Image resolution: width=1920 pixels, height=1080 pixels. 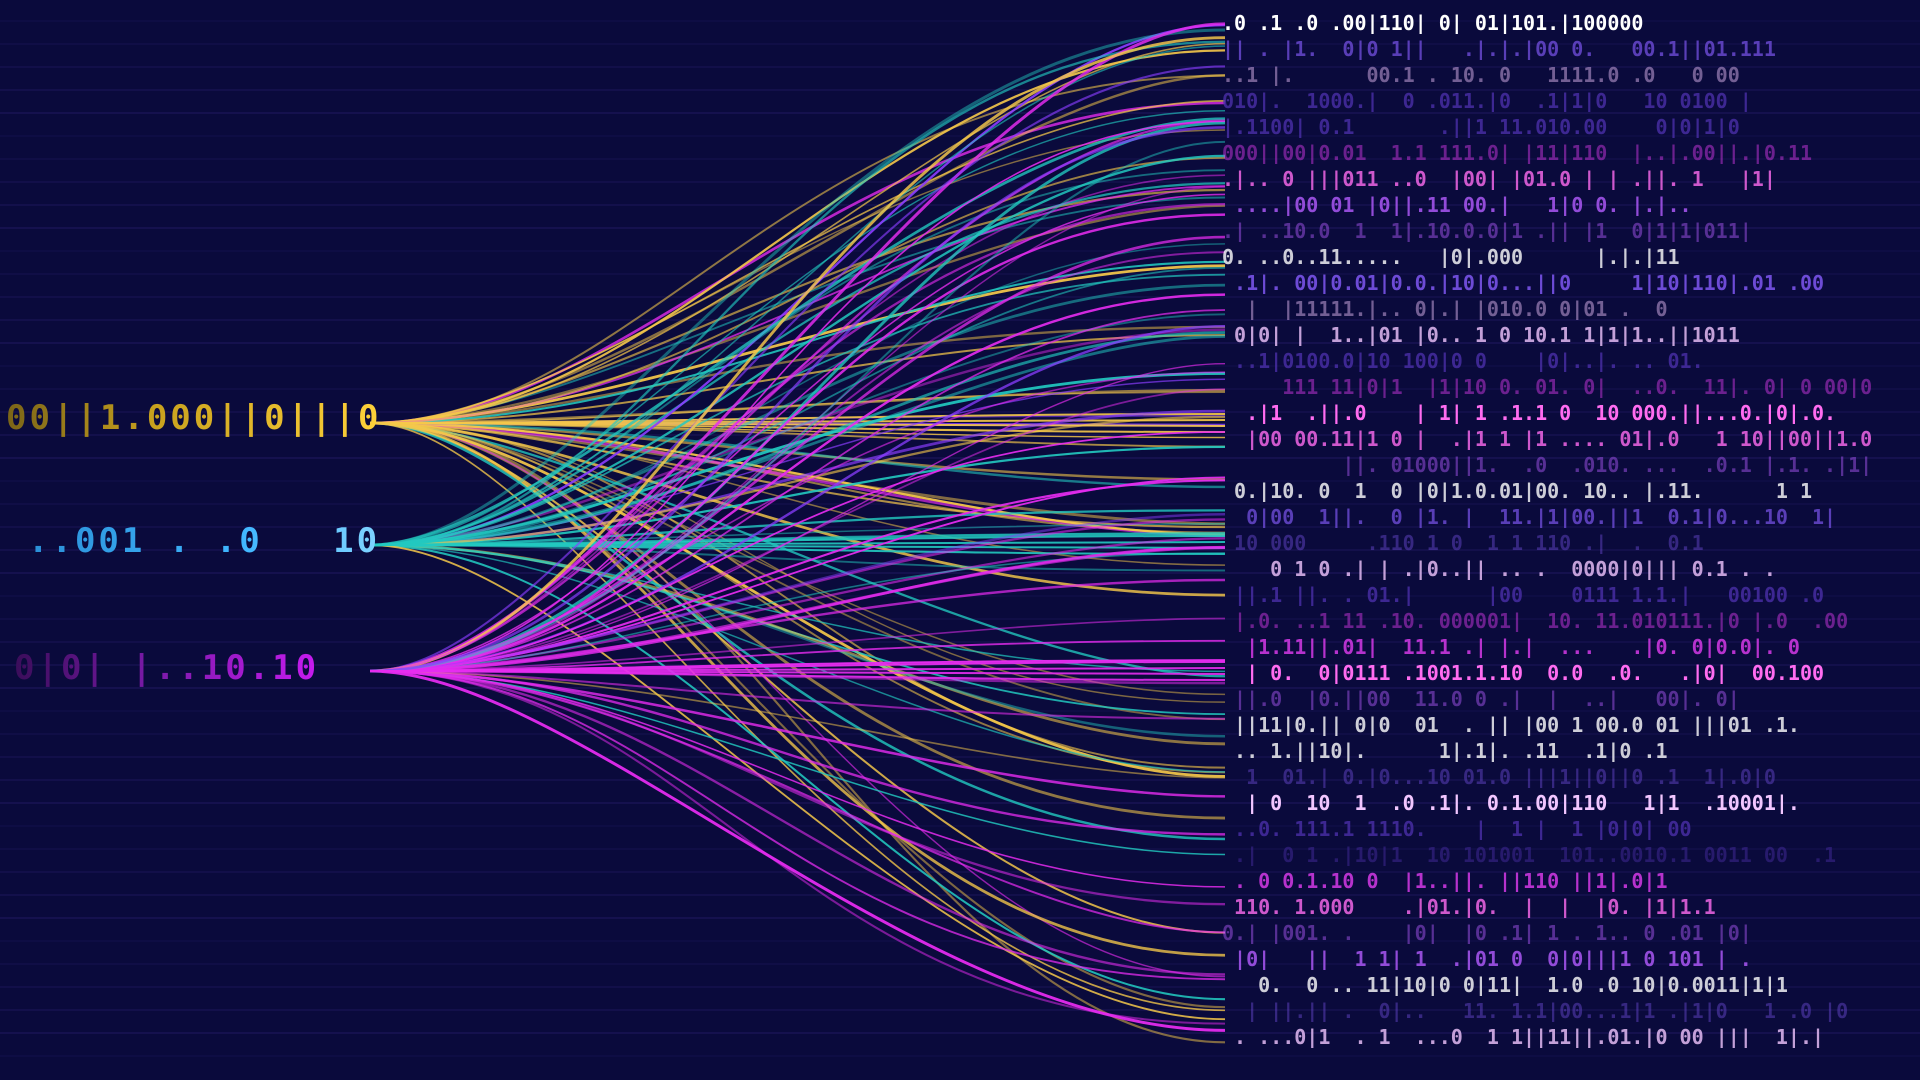 I want to click on code-row: |0| || 1 1| 1 .|01 0 0|0|||1 0 101 | ., so click(x=1487, y=959).